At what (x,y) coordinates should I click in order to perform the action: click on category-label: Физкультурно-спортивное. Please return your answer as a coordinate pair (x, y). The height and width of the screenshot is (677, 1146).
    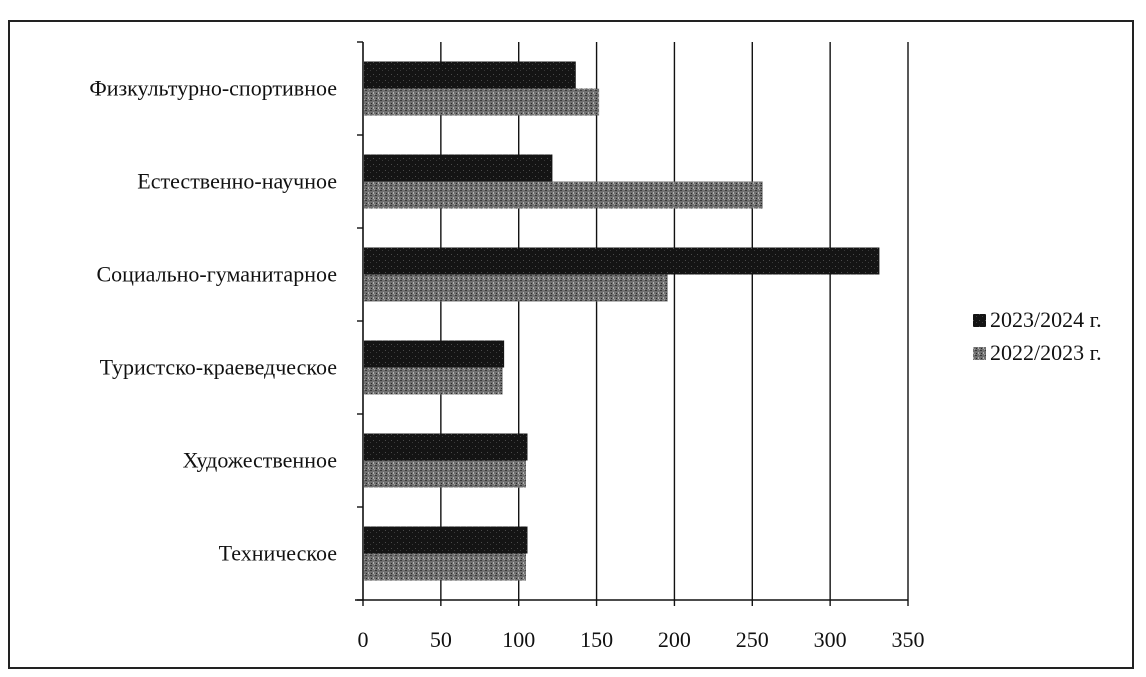
    Looking at the image, I should click on (213, 88).